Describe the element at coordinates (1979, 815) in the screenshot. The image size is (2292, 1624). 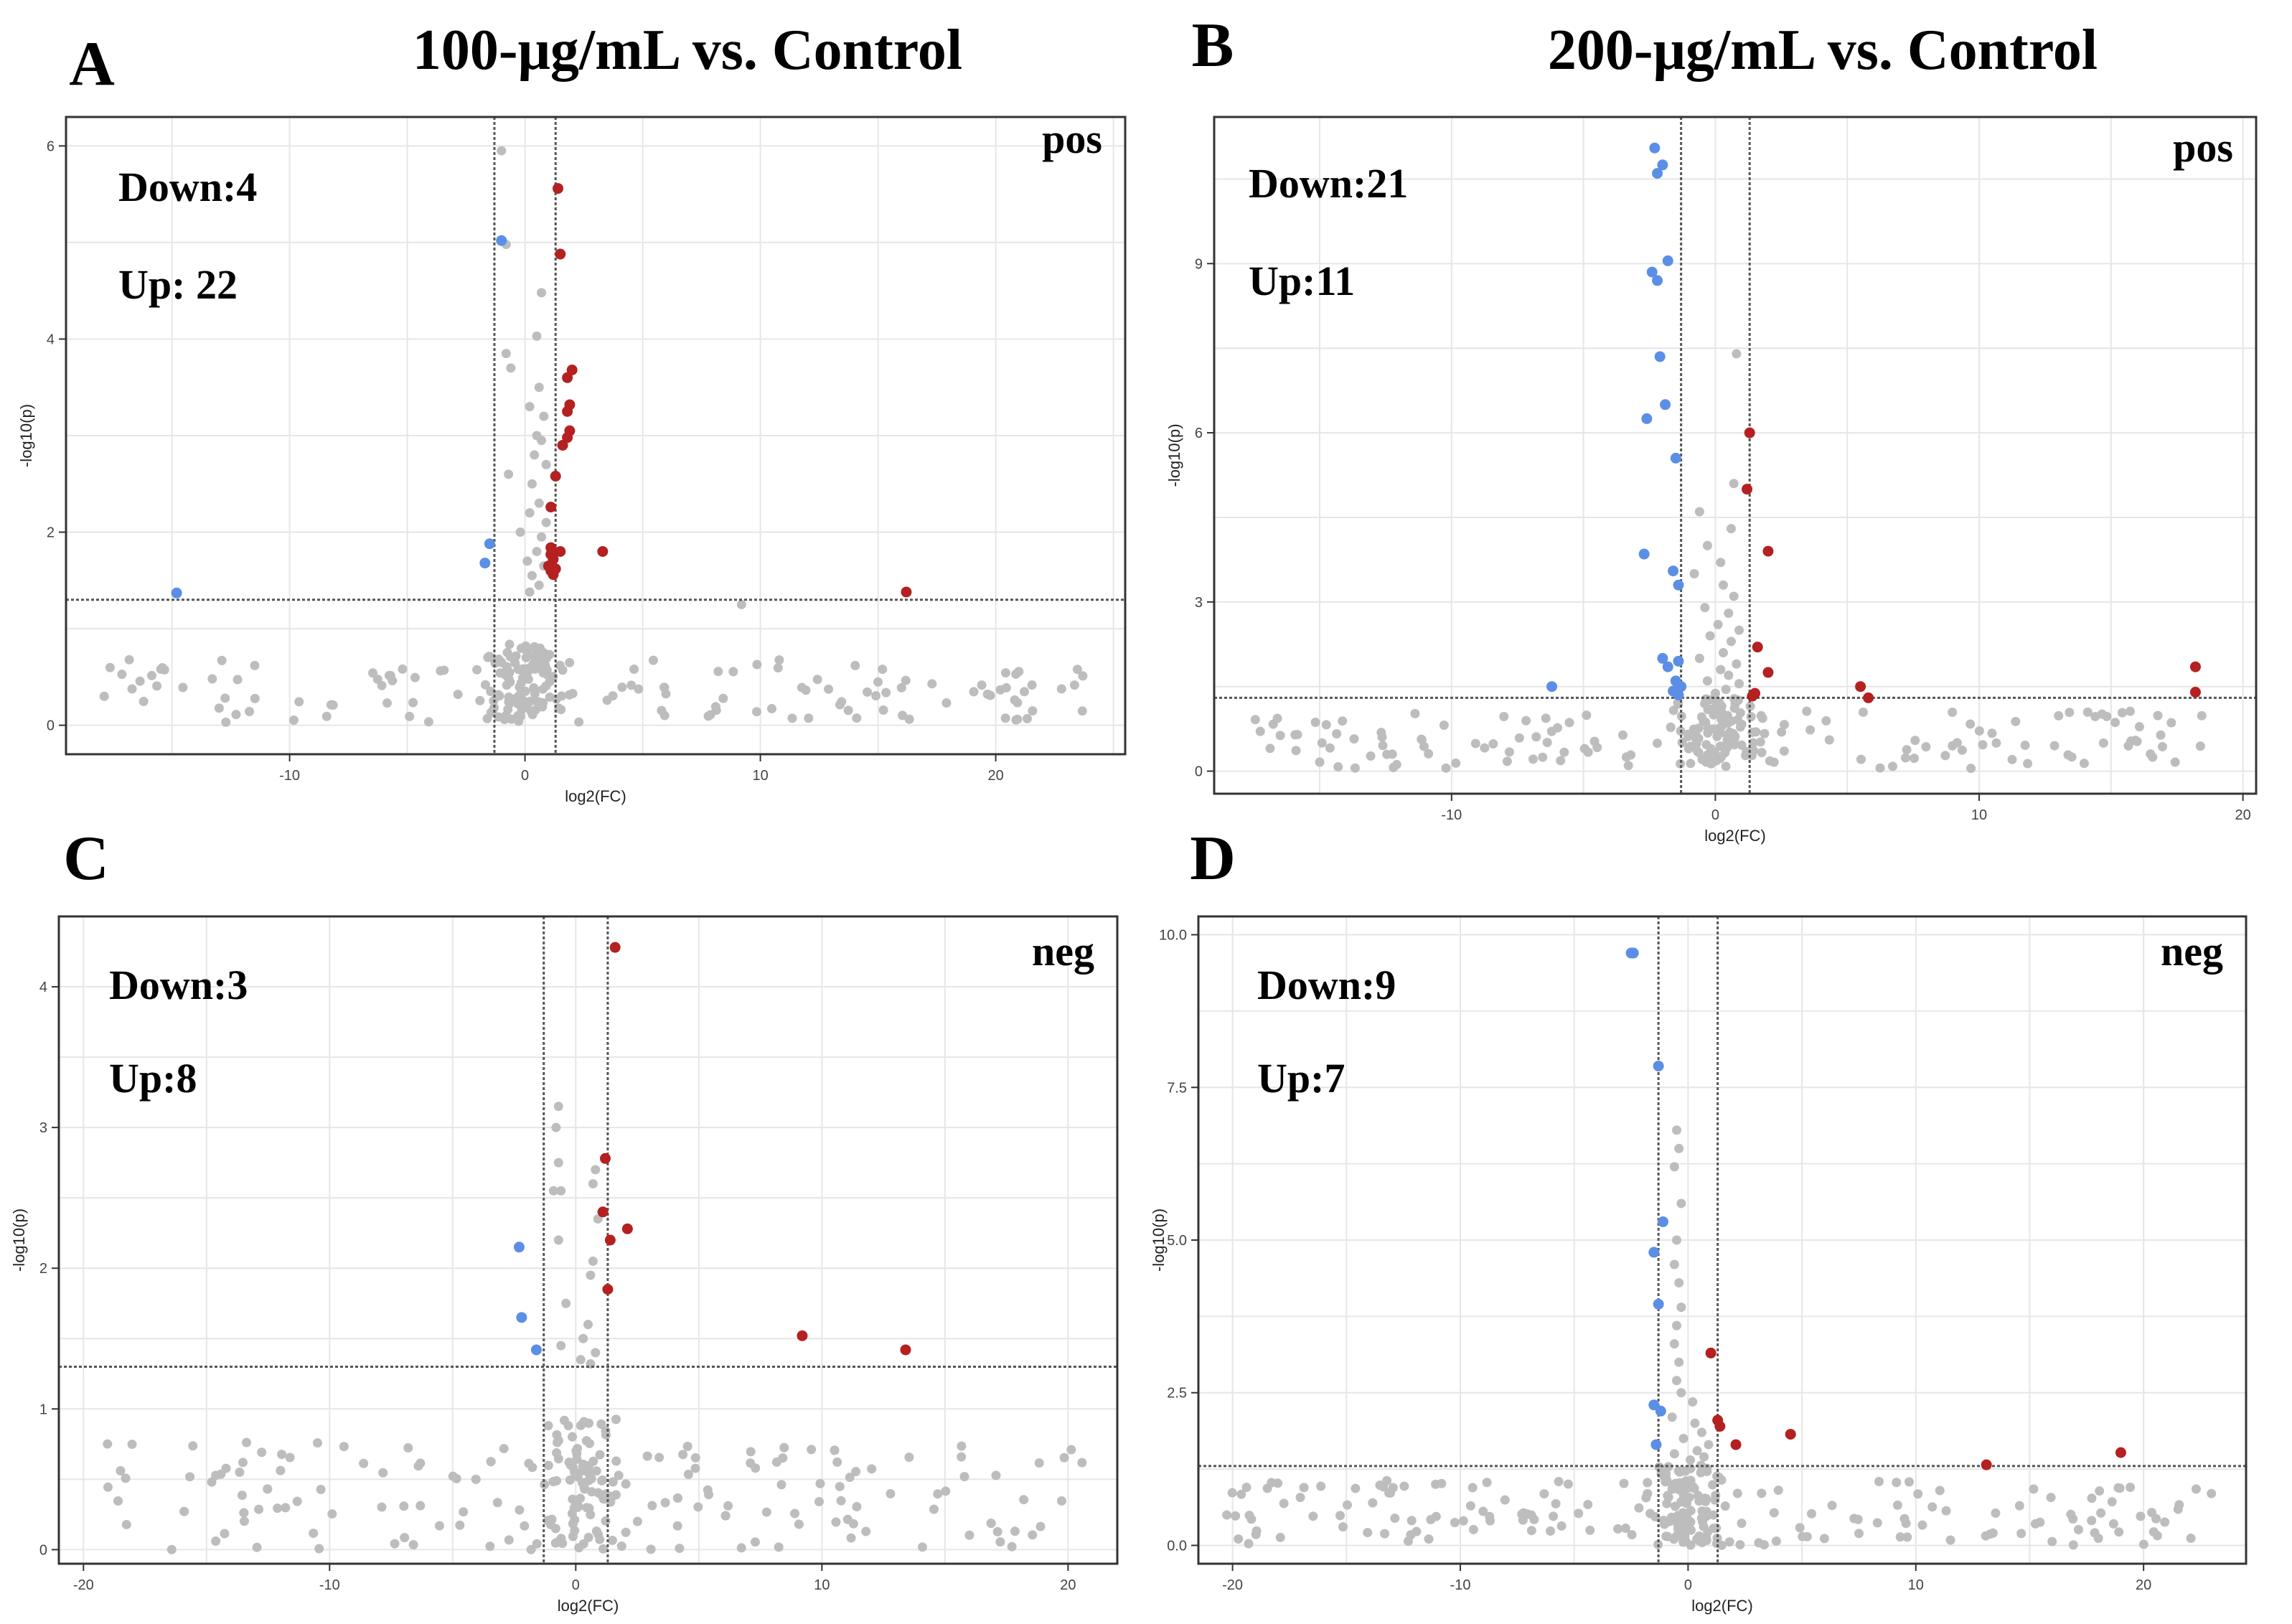
I see `x-tick-label: 10` at that location.